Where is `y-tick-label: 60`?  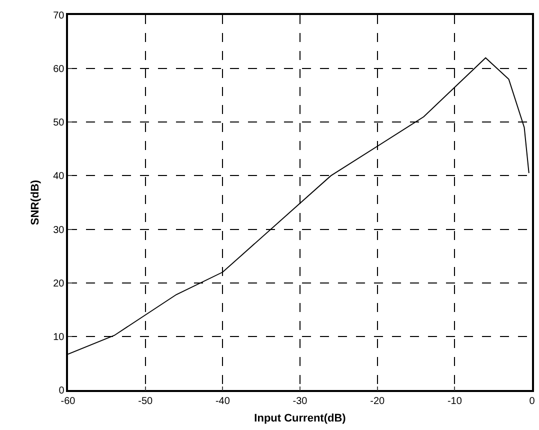 y-tick-label: 60 is located at coordinates (59, 70).